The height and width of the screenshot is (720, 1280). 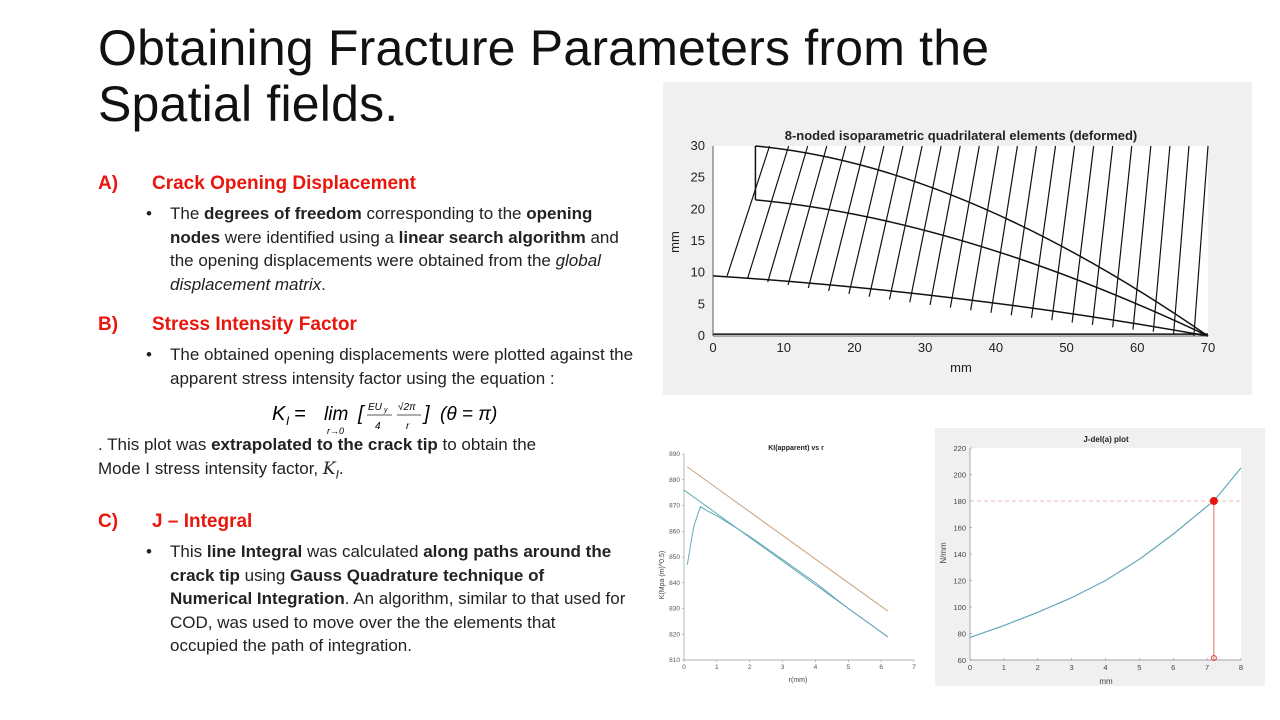 I want to click on eq-equals: =, so click(x=300, y=414).